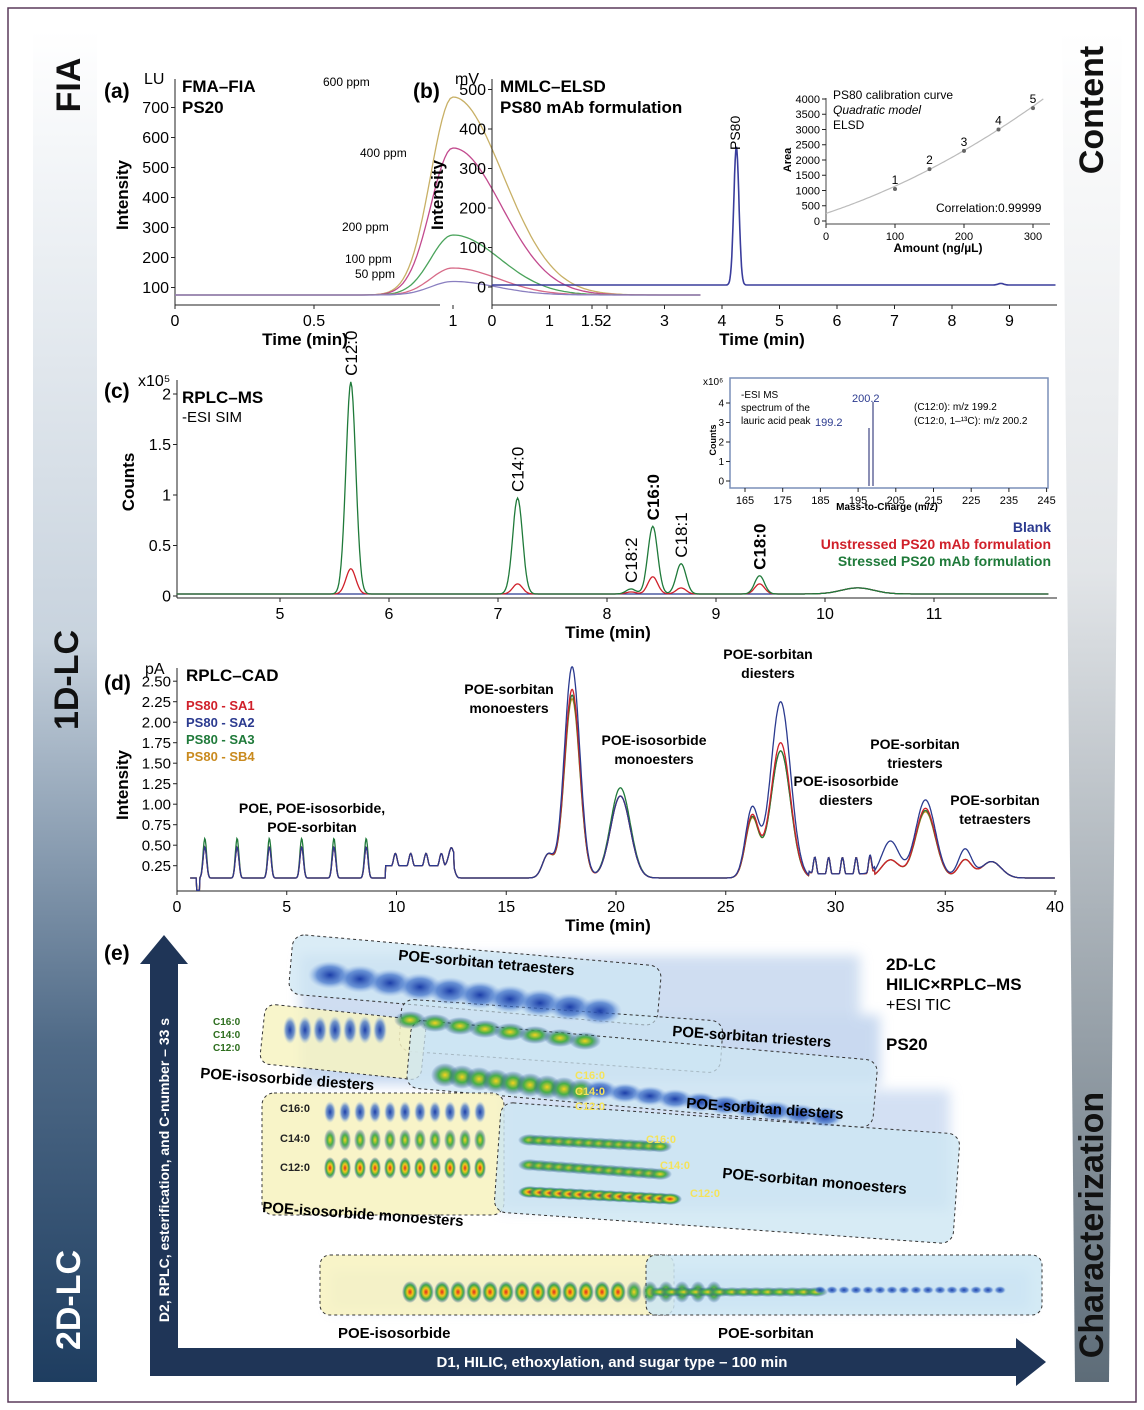 This screenshot has width=1144, height=1410. I want to click on b-ytick-label: 300, so click(472, 169).